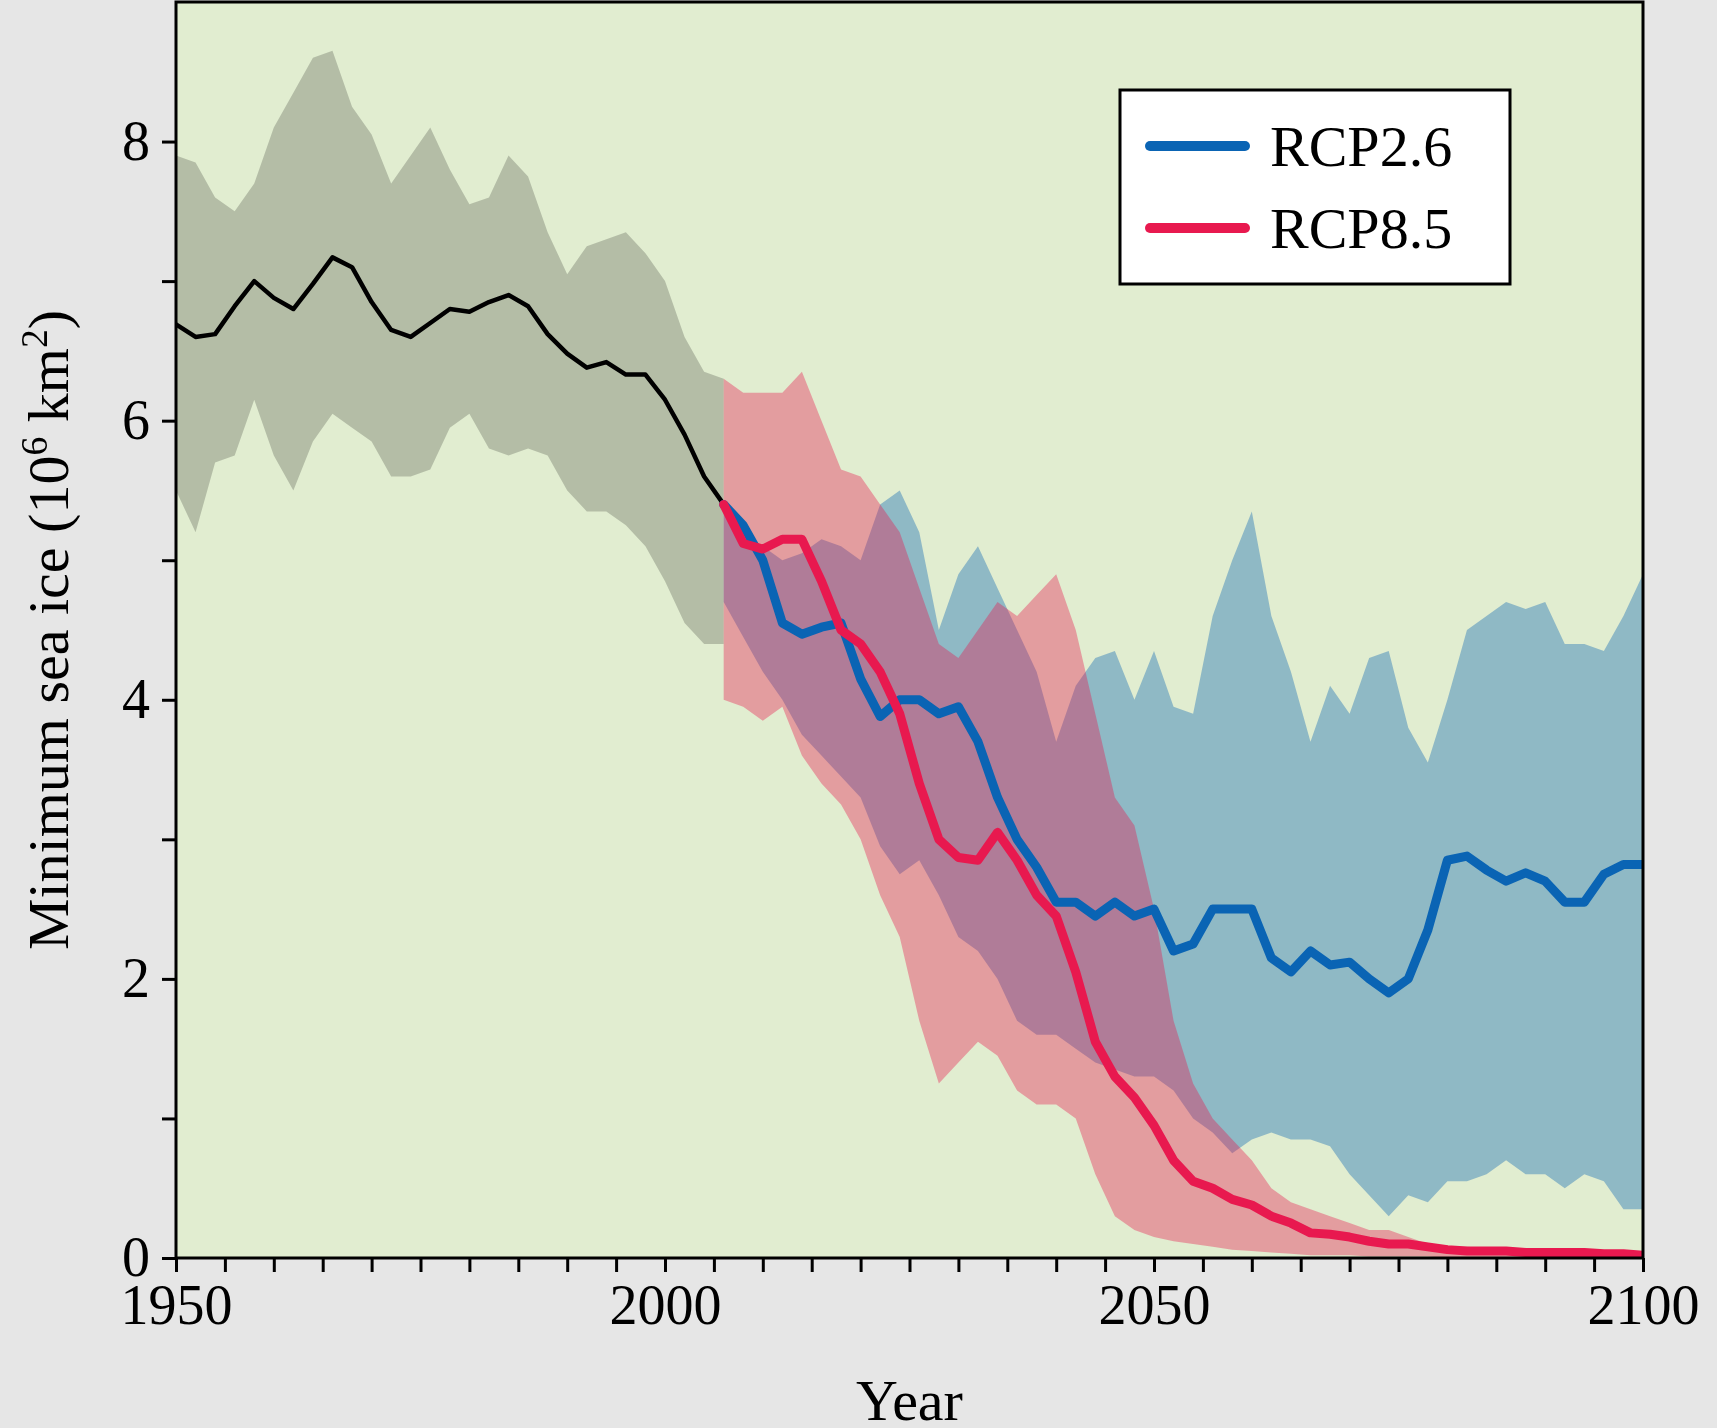 The image size is (1717, 1428). Describe the element at coordinates (1154, 1304) in the screenshot. I see `x-tick-label: 2050` at that location.